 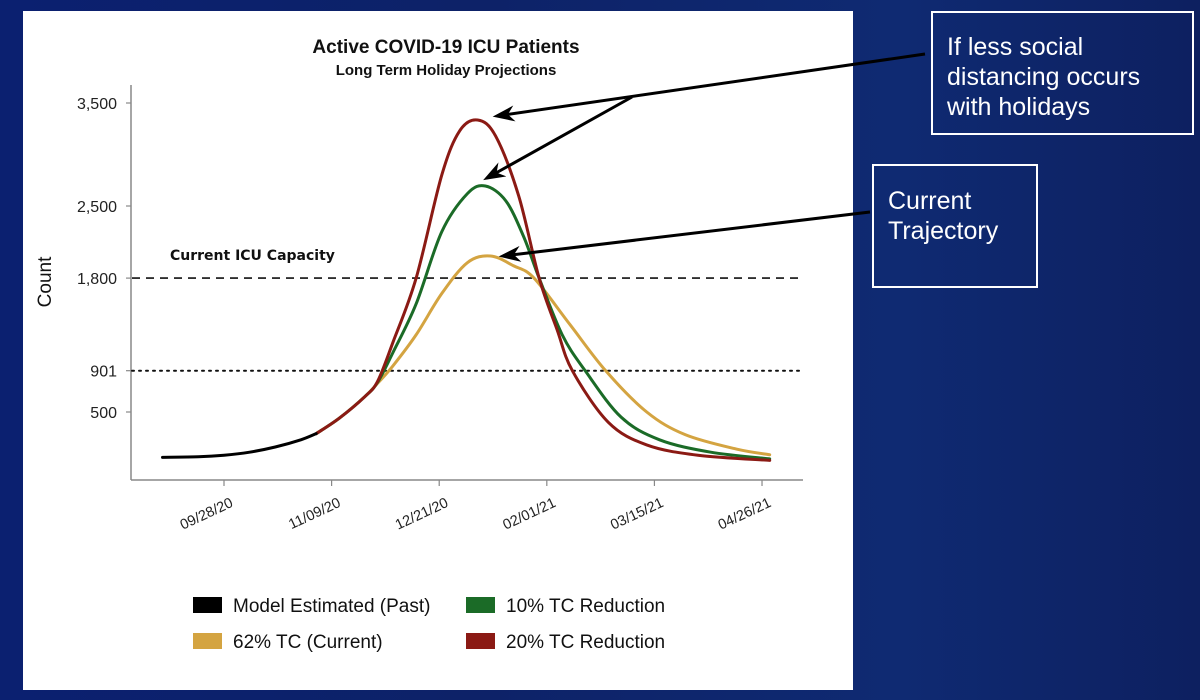 I want to click on legend-label: Model Estimated (Past), so click(x=331, y=606).